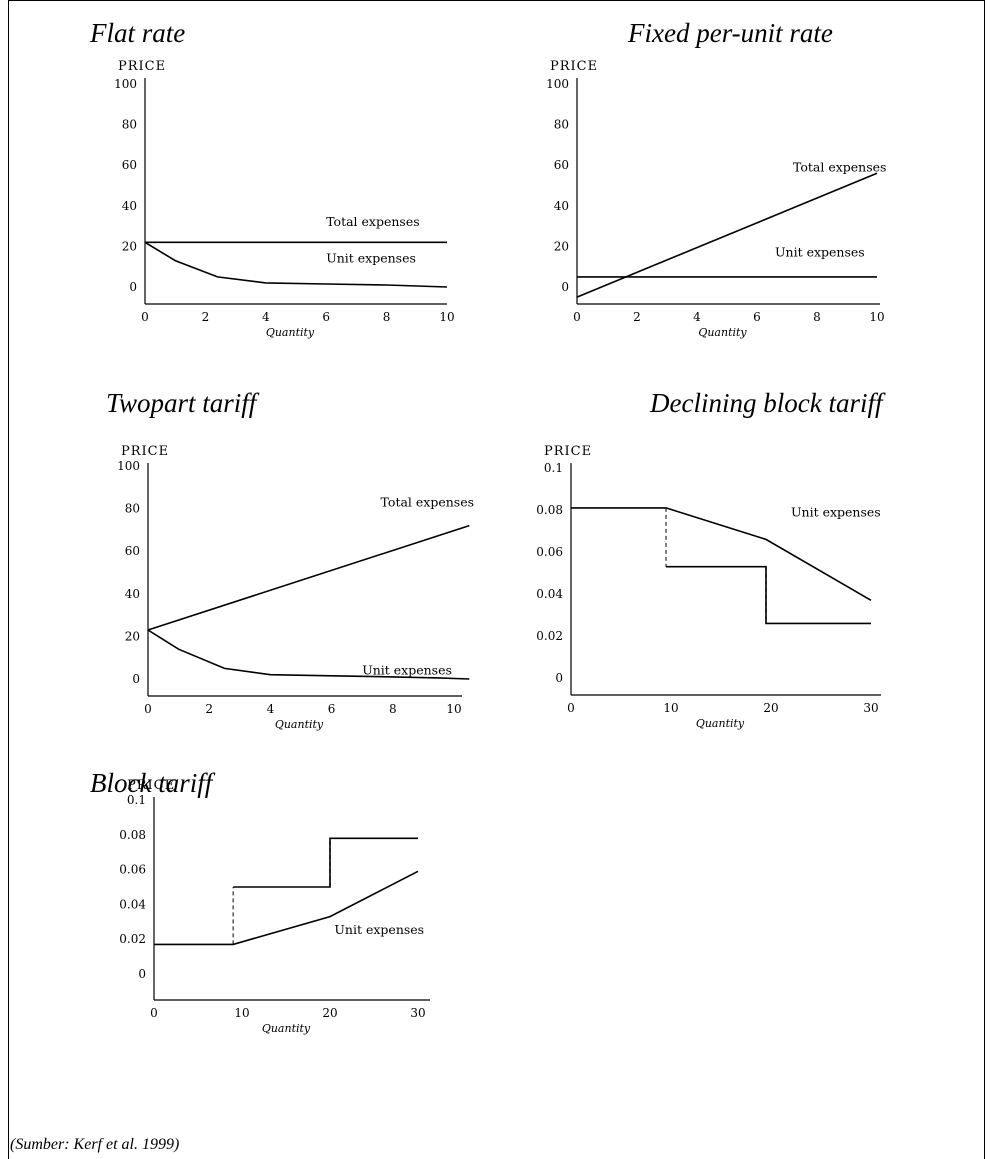 The image size is (993, 1159). Describe the element at coordinates (730, 33) in the screenshot. I see `panel-title-fixed-per-unit-rate: Fixed per-unit rate` at that location.